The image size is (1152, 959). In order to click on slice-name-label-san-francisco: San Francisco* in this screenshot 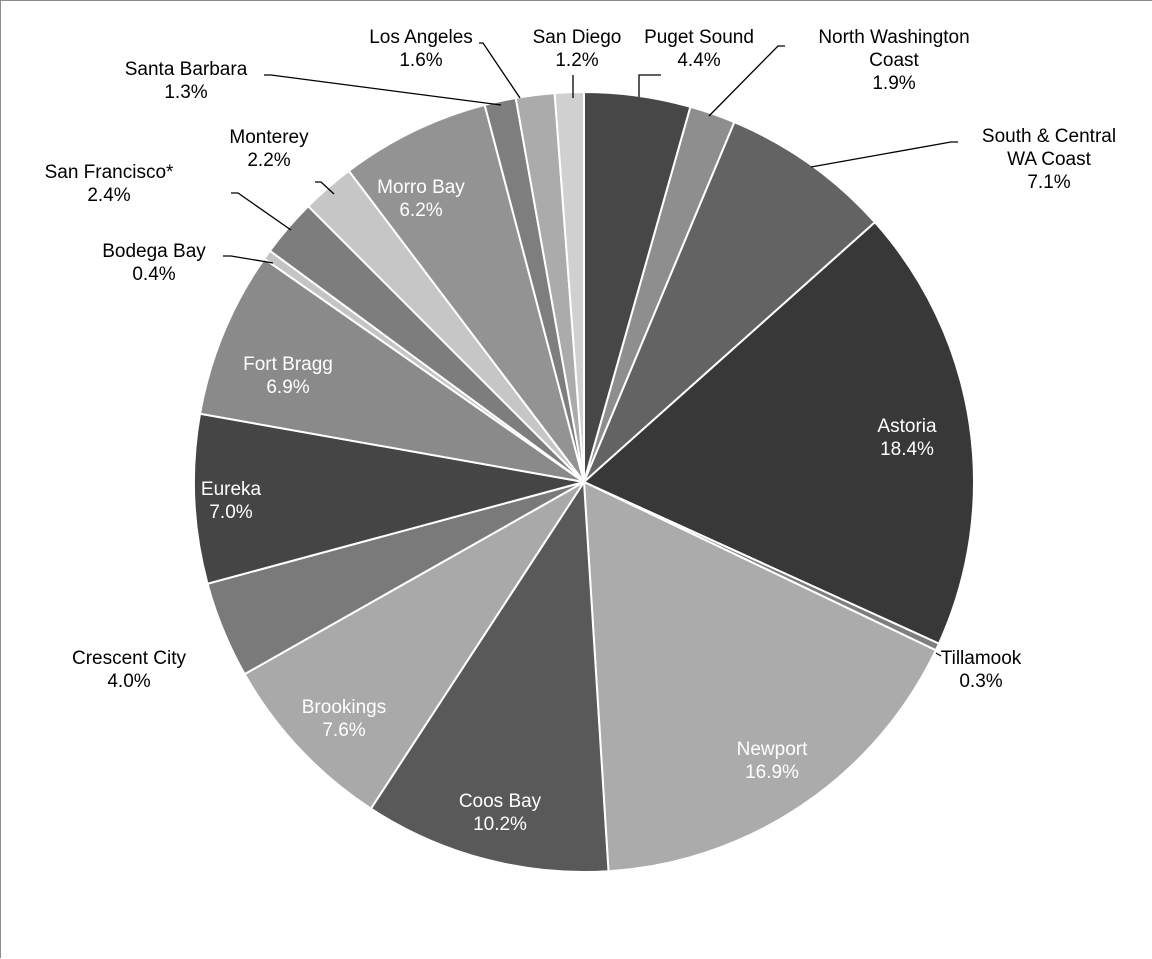, I will do `click(109, 172)`.